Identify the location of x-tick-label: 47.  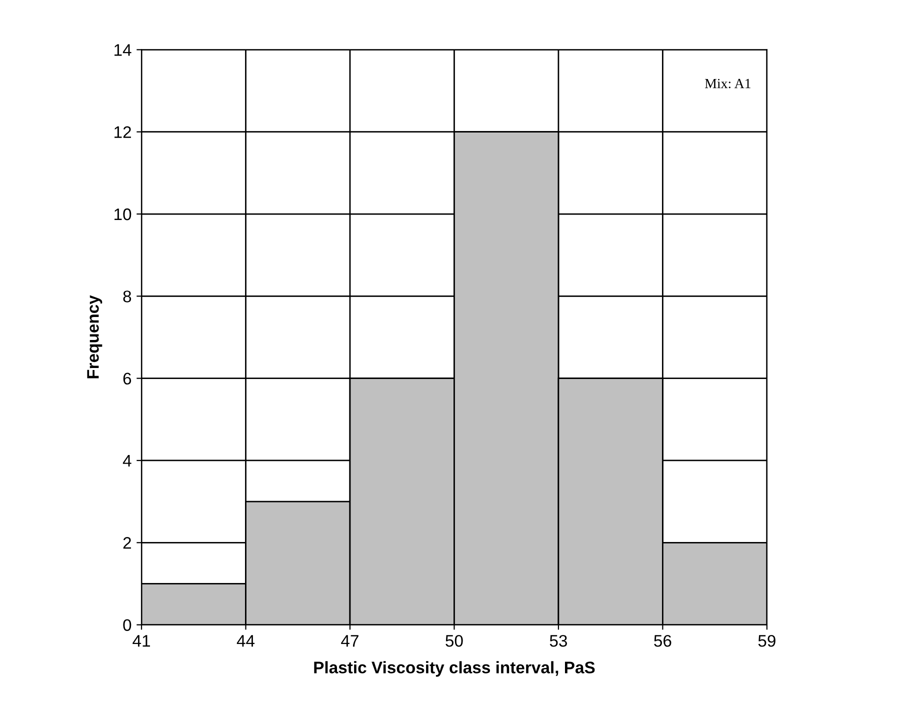
(349, 641).